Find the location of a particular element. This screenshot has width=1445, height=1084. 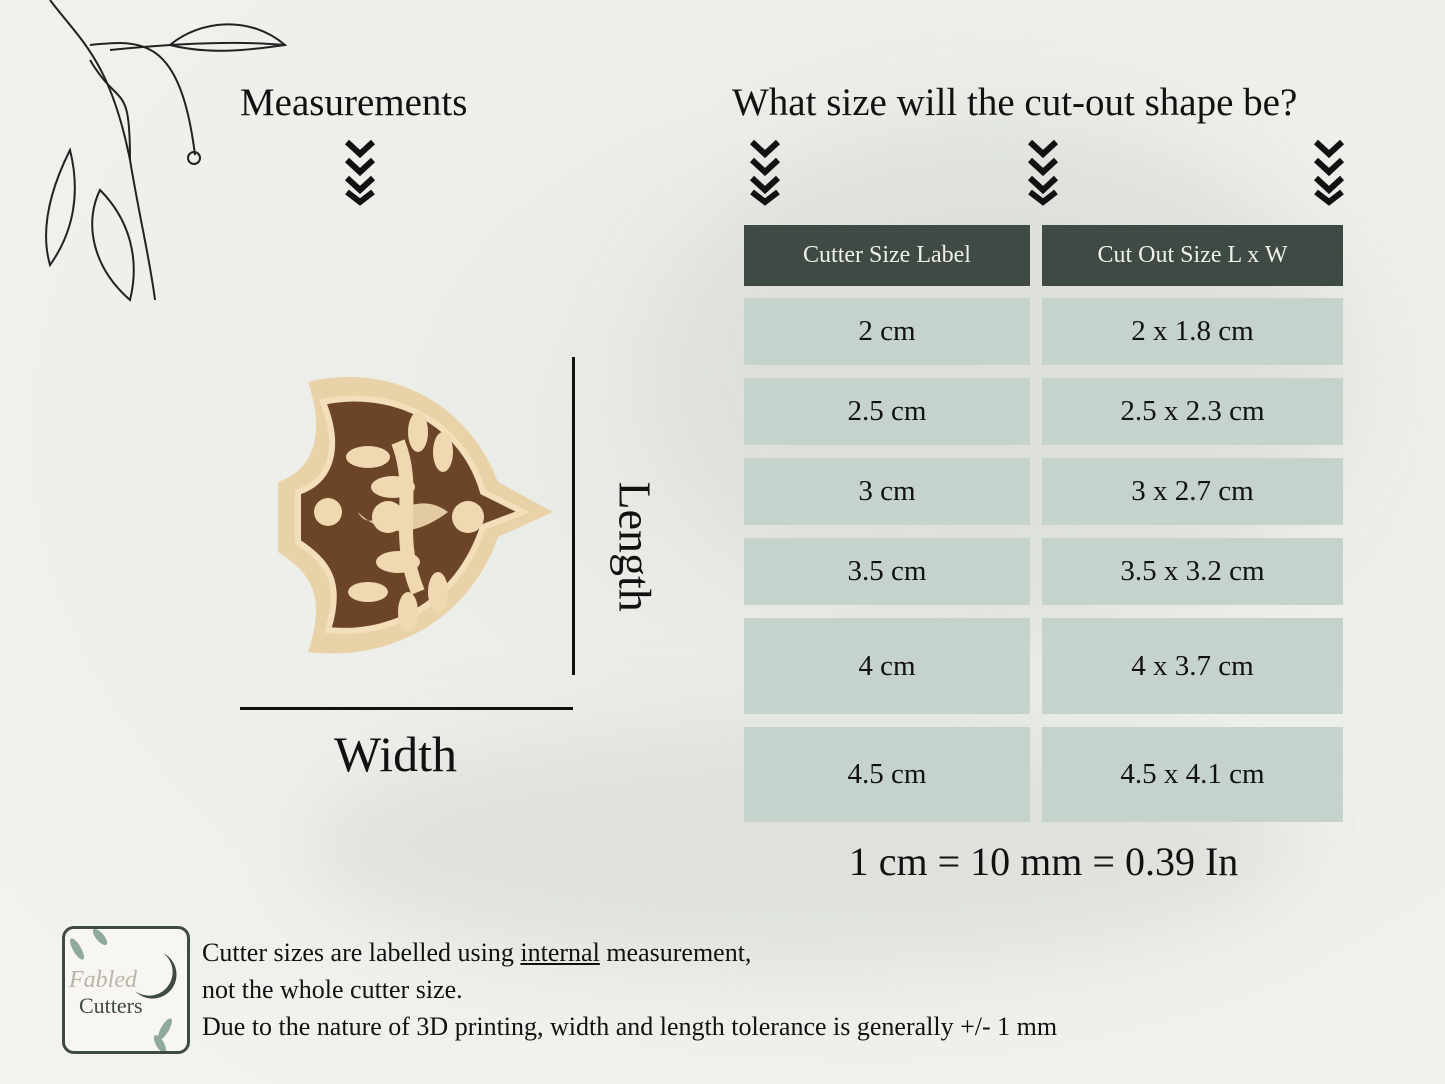

table-cell: 4 cm is located at coordinates (887, 666).